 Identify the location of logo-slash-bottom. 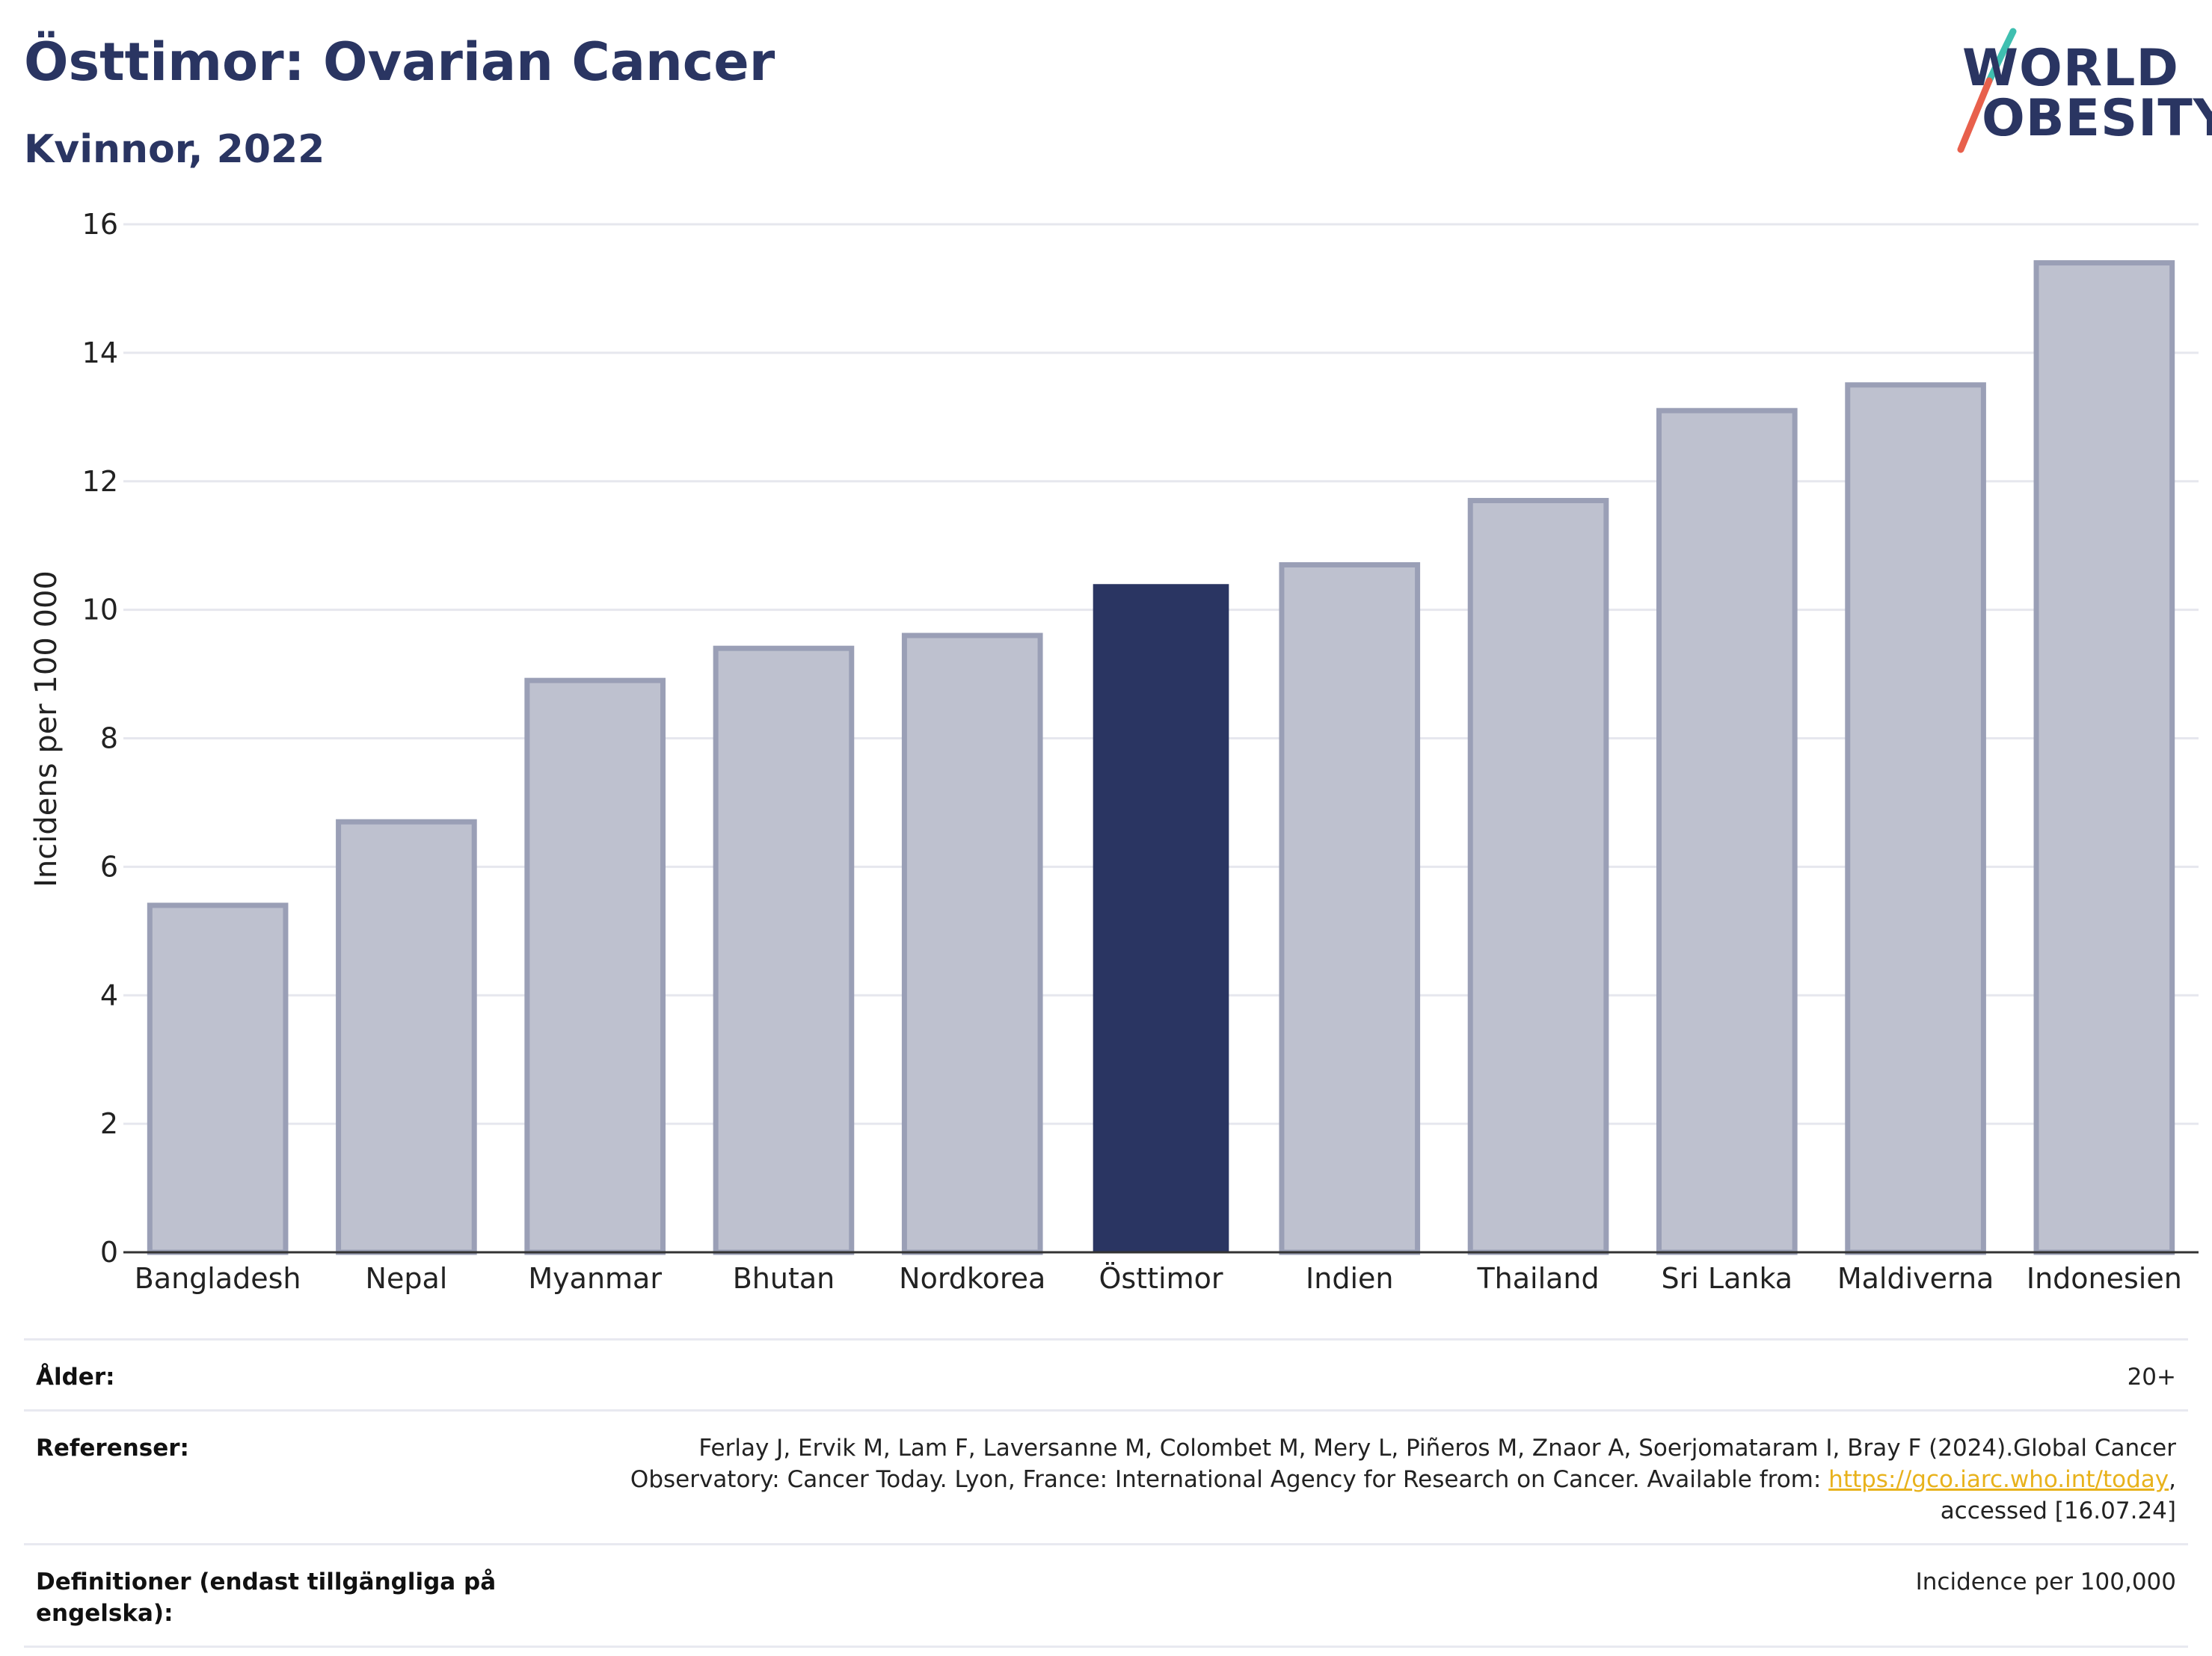
(1975, 115).